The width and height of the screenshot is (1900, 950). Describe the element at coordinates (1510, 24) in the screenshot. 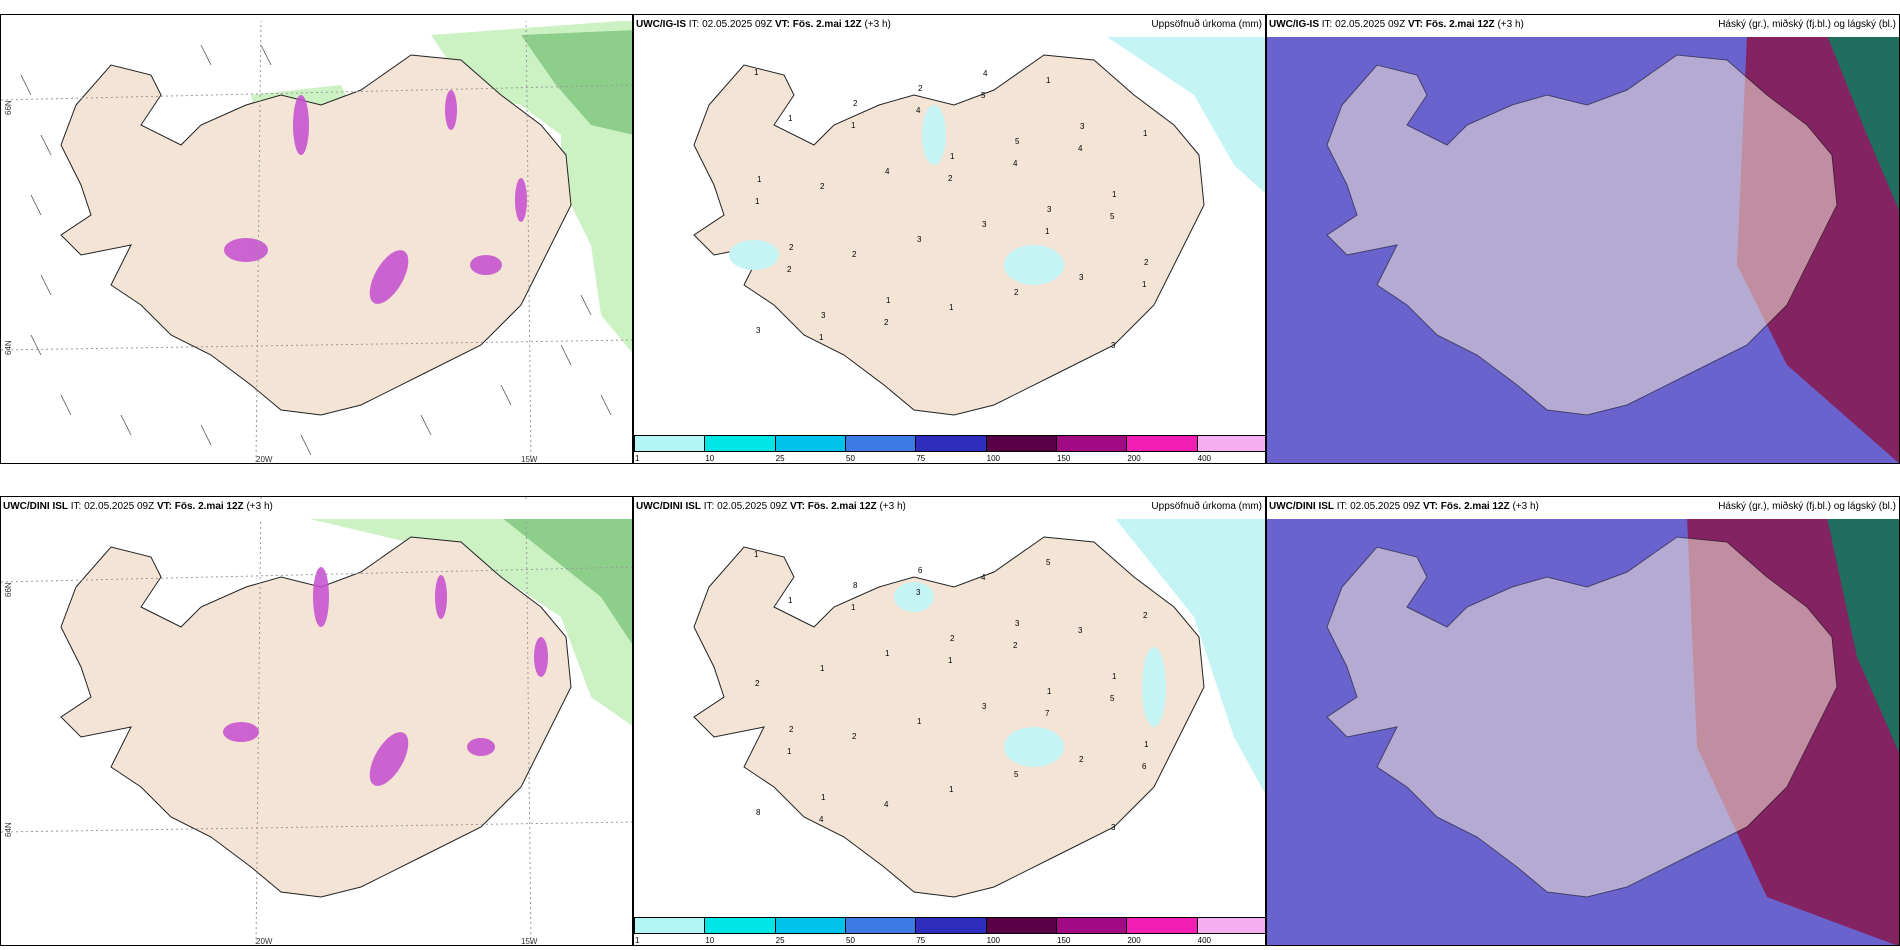

I see `lead-time: (+3 h)` at that location.